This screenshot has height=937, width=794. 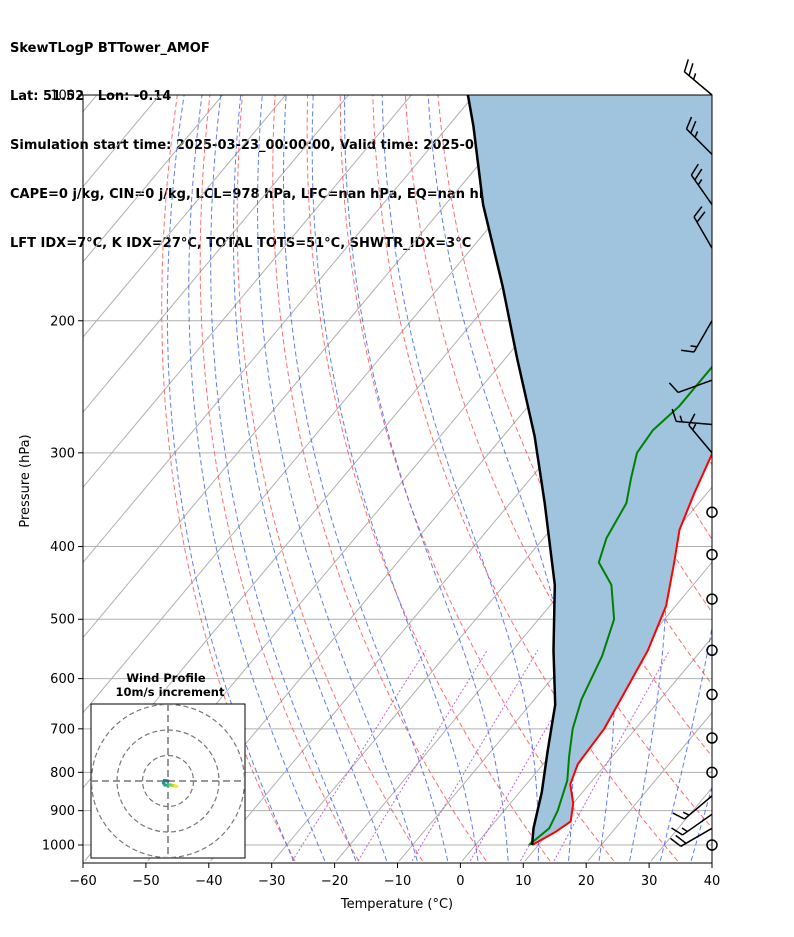 What do you see at coordinates (208, 881) in the screenshot?
I see `x-tick-label: −40` at bounding box center [208, 881].